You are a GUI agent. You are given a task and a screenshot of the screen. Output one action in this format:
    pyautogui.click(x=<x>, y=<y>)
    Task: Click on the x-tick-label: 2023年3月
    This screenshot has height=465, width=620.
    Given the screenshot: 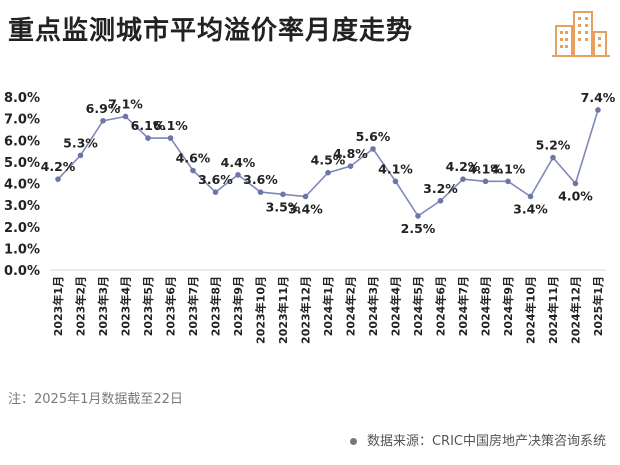 What is the action you would take?
    pyautogui.click(x=103, y=306)
    